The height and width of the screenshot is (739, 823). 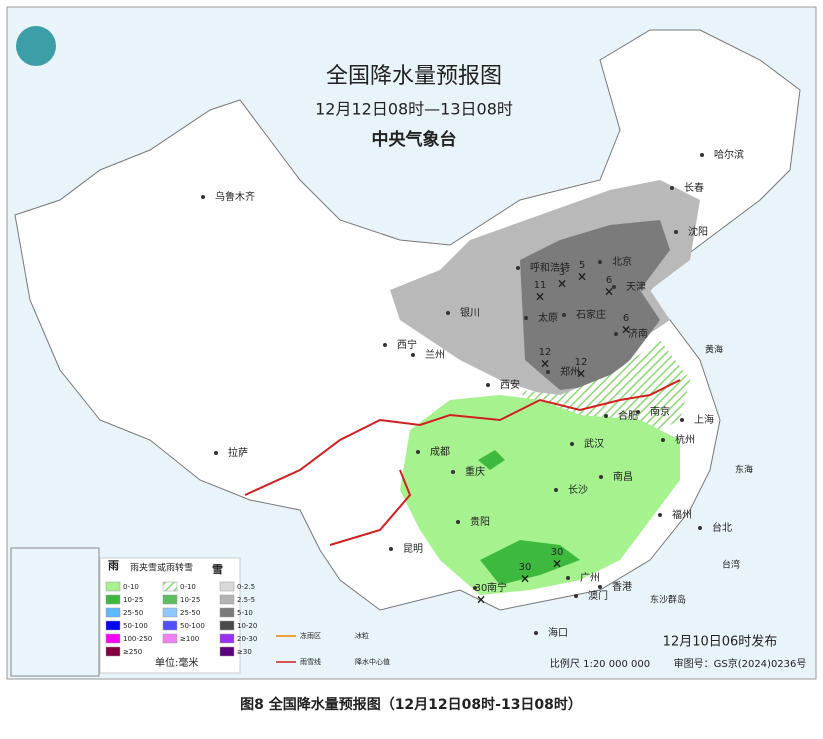 I want to click on legend-line-label: 冰粒, so click(x=362, y=635).